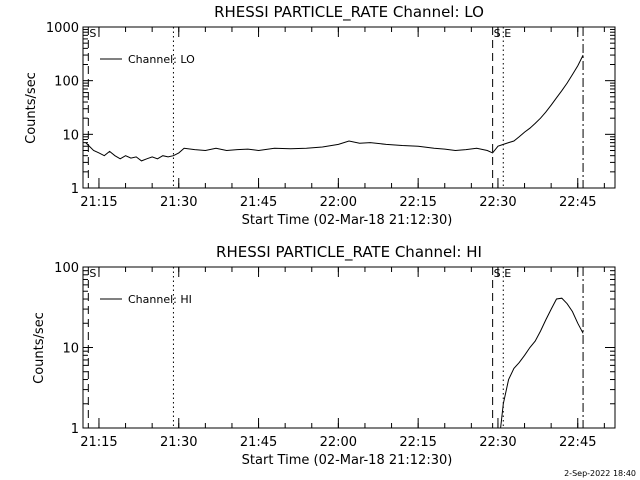  I want to click on panel-lo-legend-label: Channel: LO, so click(161, 59).